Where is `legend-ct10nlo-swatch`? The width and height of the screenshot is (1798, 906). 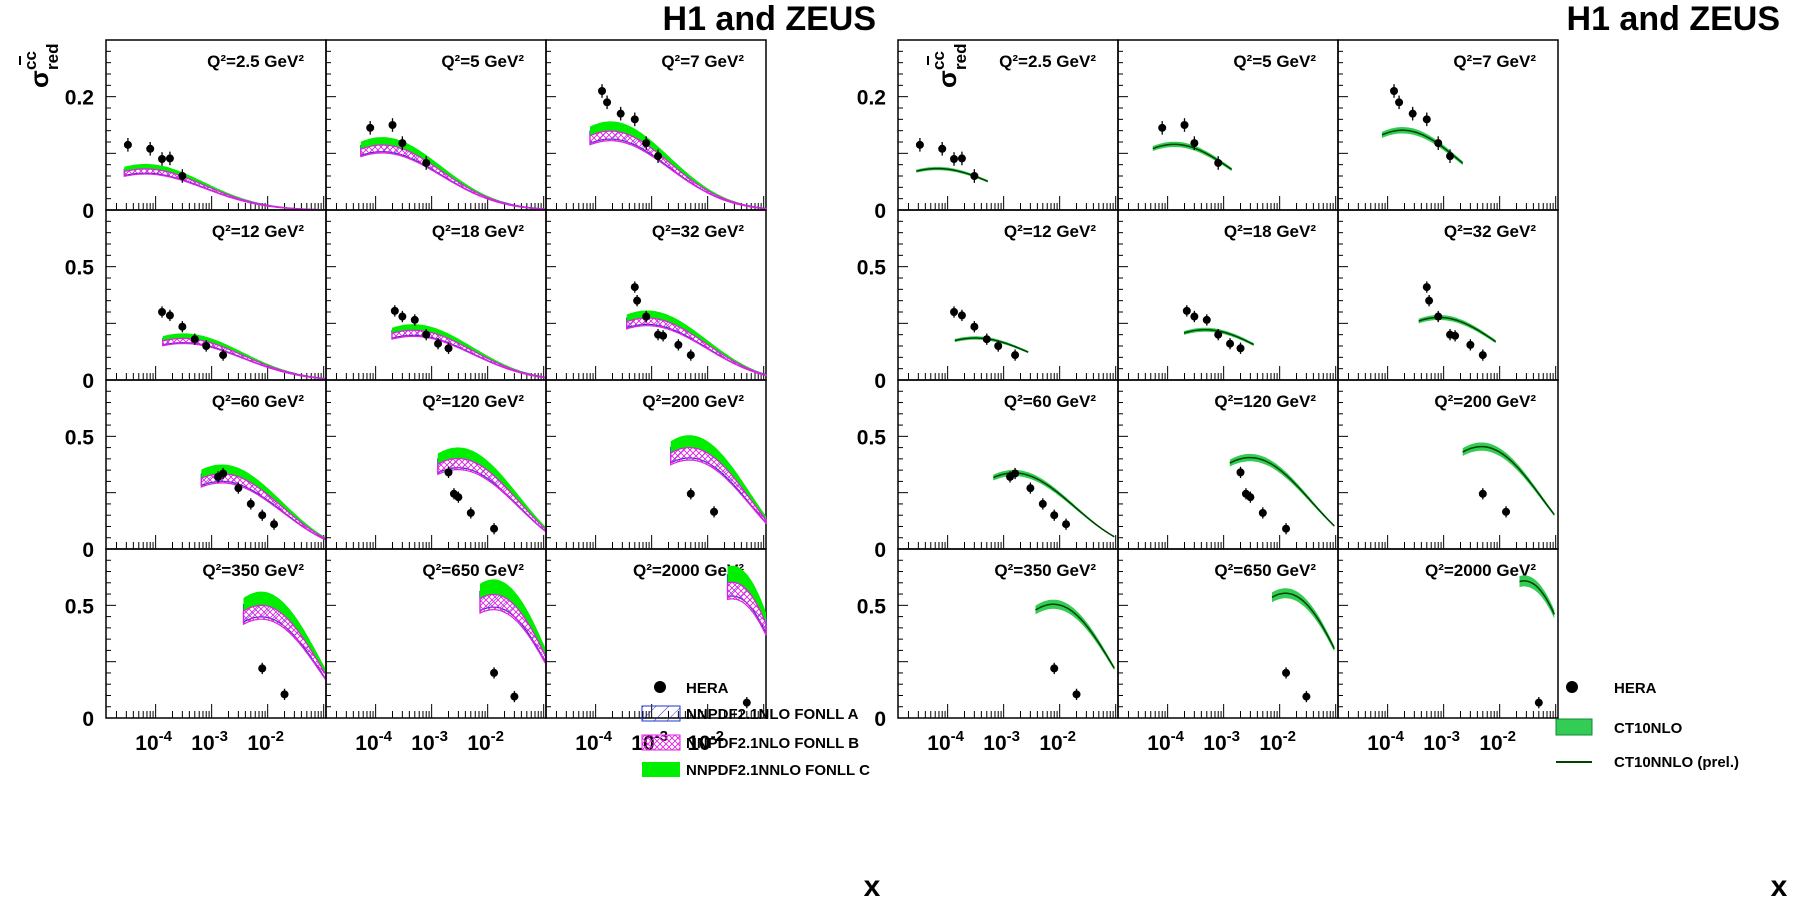
legend-ct10nlo-swatch is located at coordinates (1574, 727).